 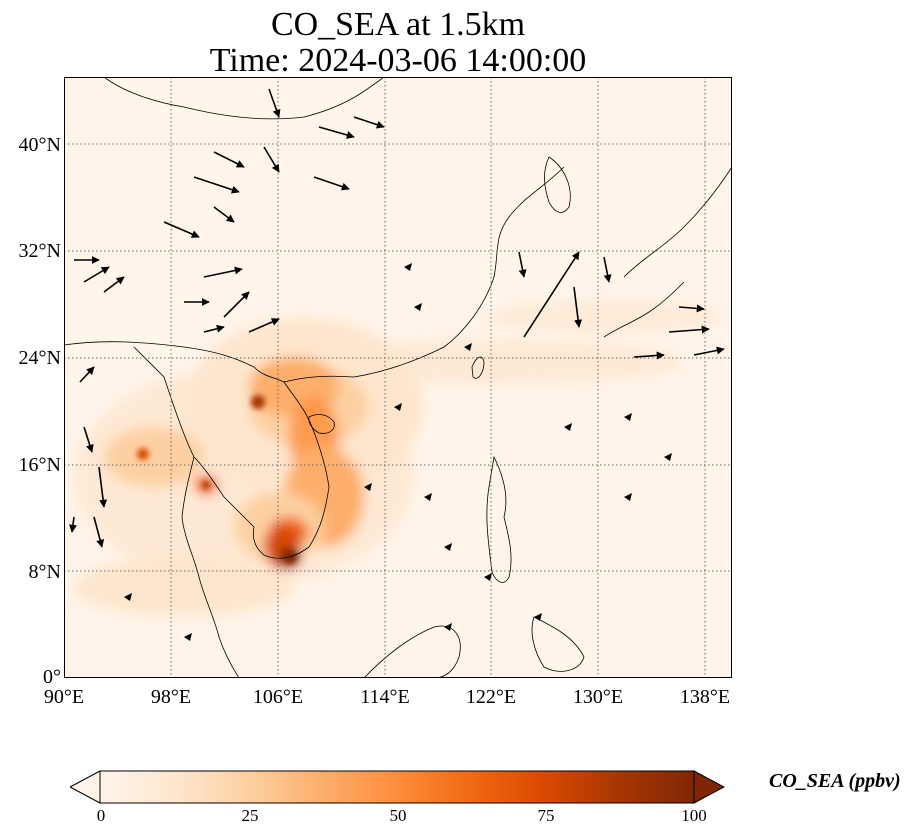 I want to click on lat-tick-40n: 40°N, so click(x=39, y=145).